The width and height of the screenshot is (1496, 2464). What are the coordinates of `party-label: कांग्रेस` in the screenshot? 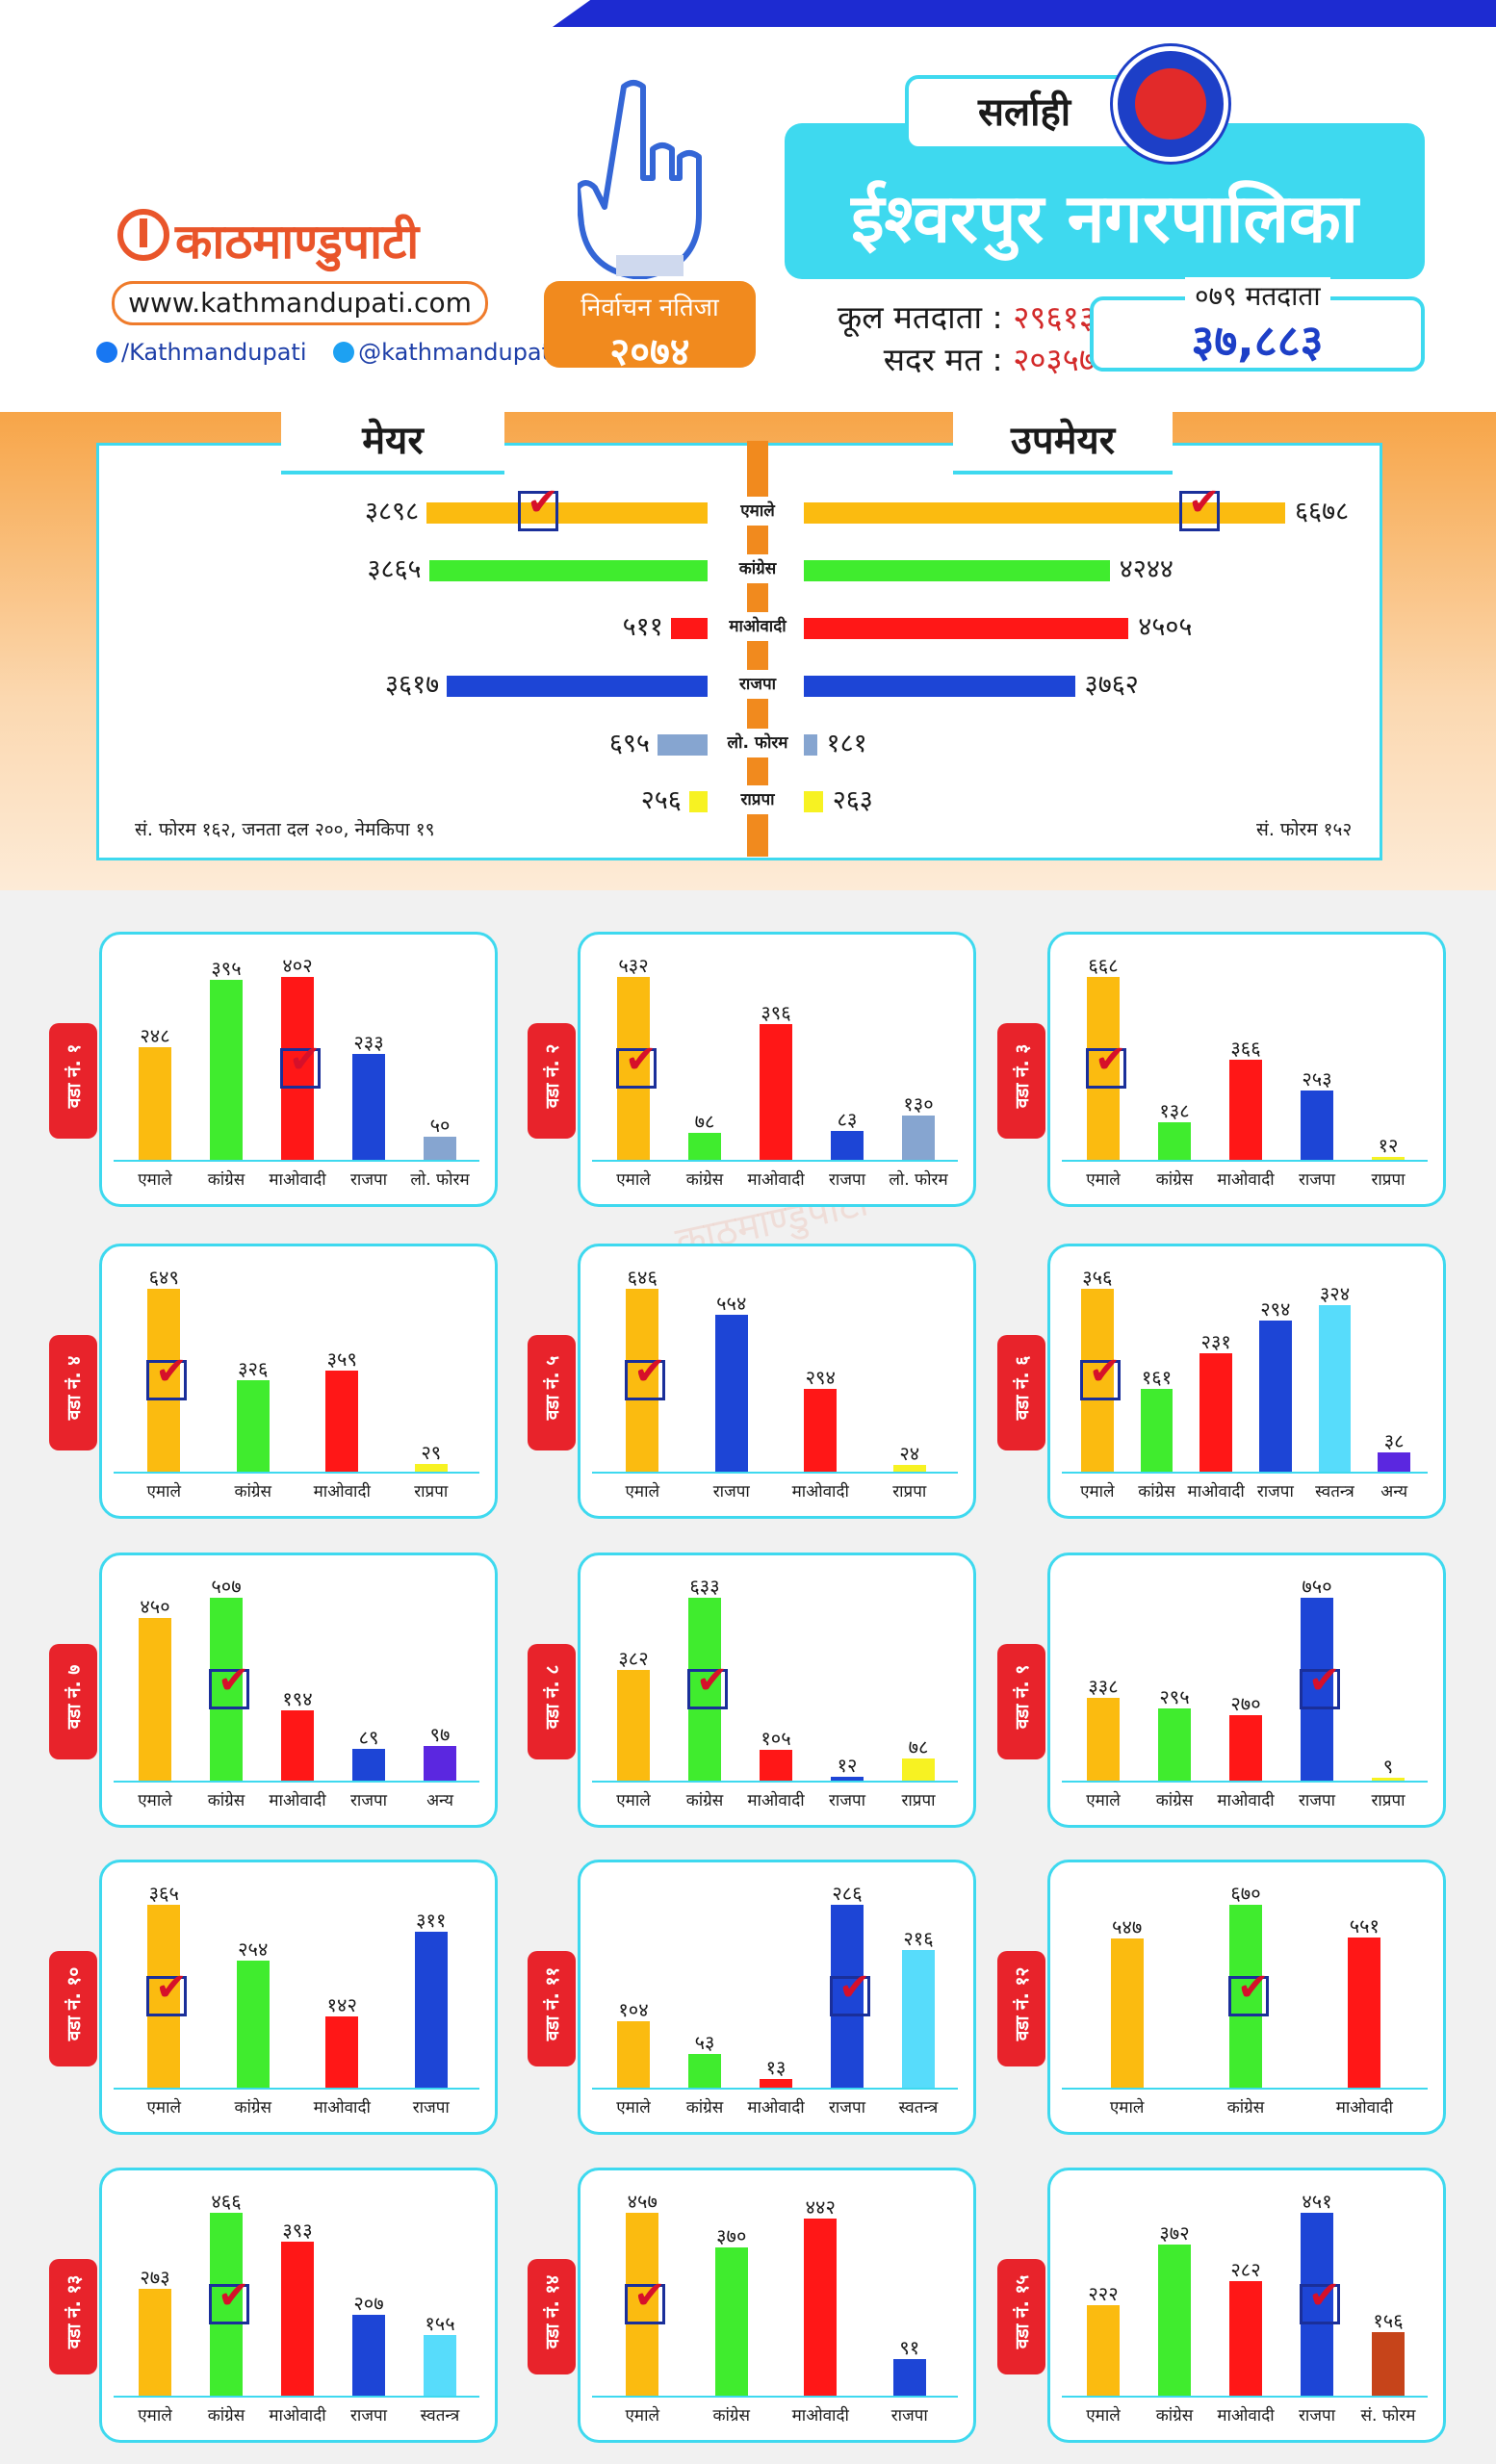 It's located at (757, 568).